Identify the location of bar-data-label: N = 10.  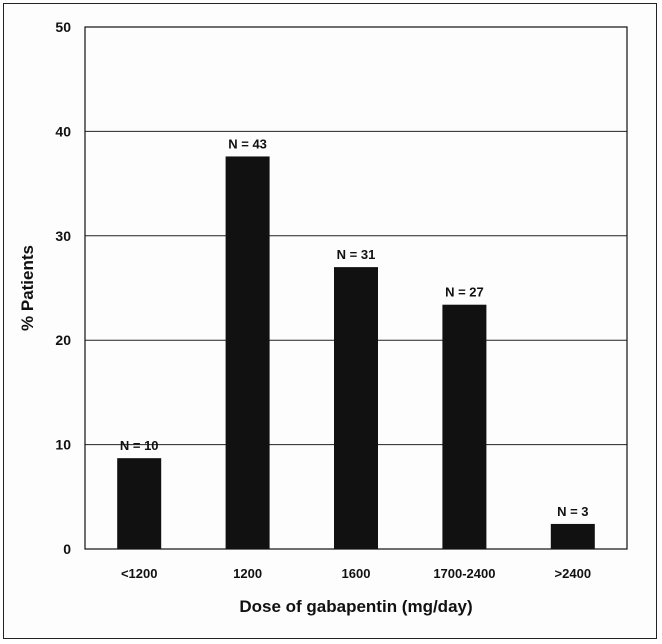
(139, 445).